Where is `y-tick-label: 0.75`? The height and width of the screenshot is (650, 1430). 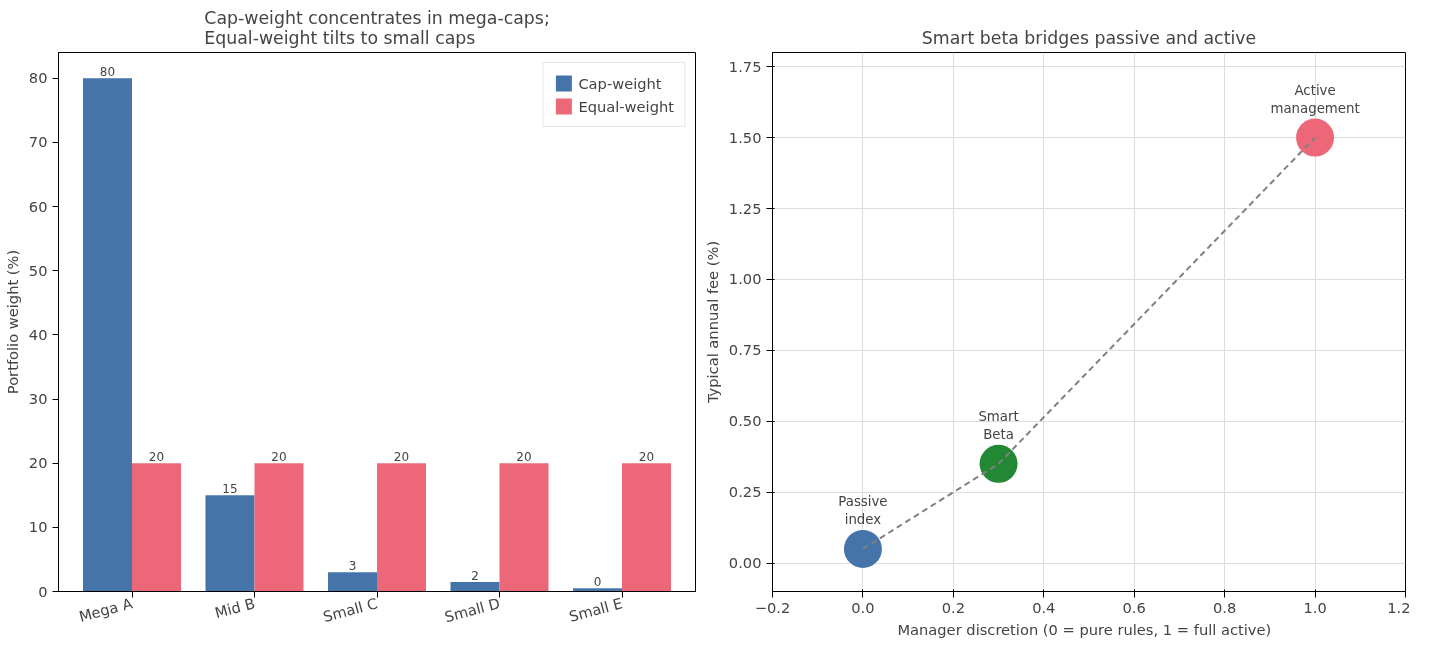 y-tick-label: 0.75 is located at coordinates (745, 350).